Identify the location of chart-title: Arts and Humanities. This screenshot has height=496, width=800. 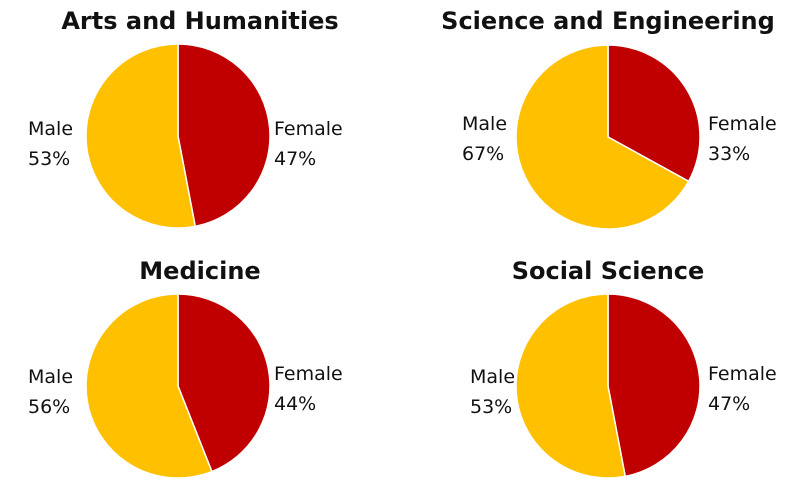
(200, 21).